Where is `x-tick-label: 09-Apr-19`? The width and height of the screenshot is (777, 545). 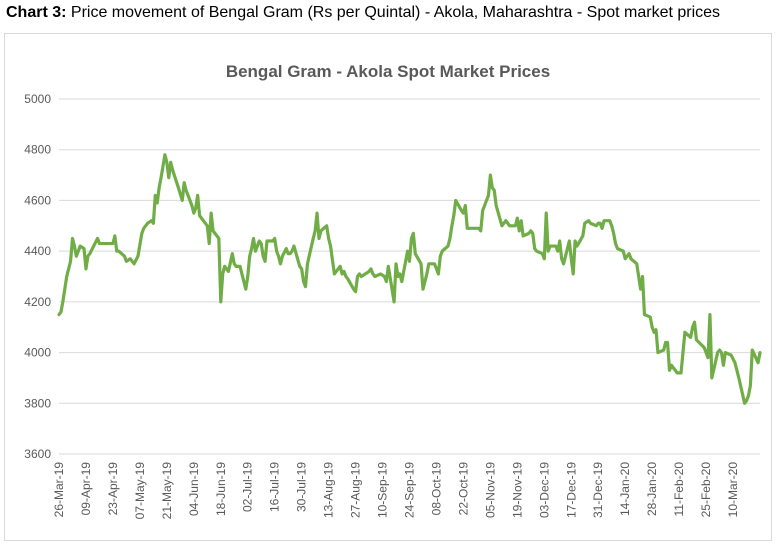 x-tick-label: 09-Apr-19 is located at coordinates (86, 489).